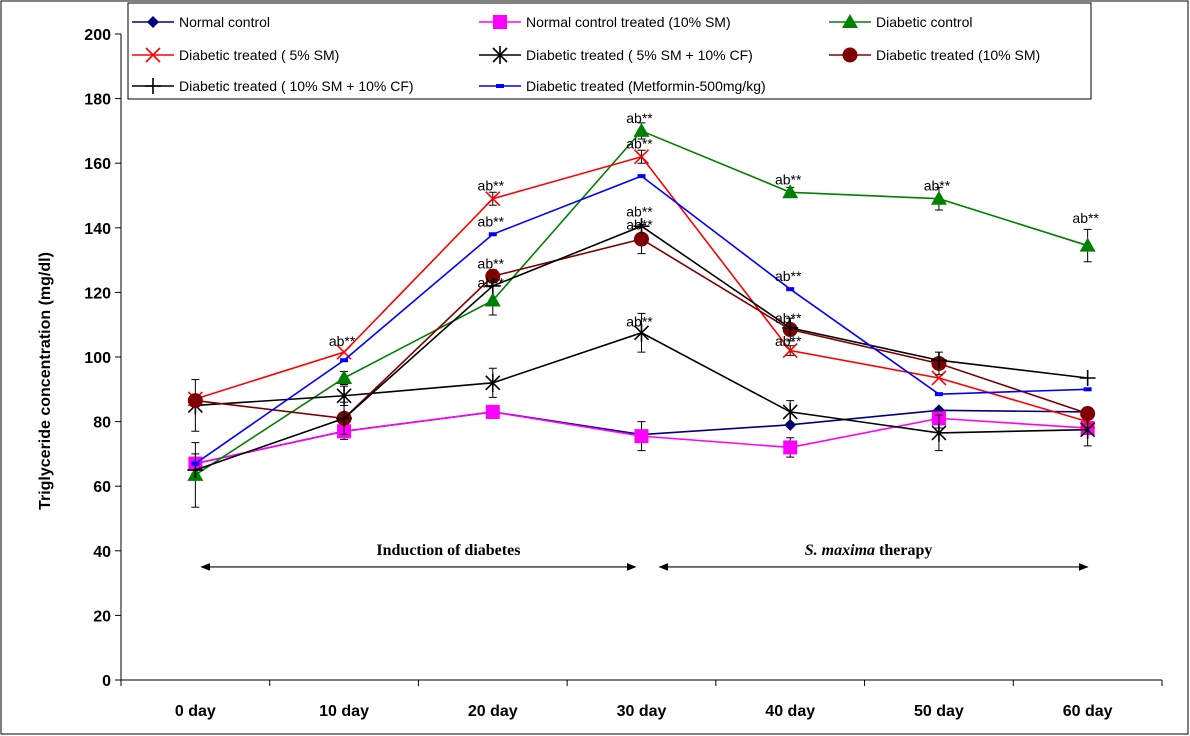 This screenshot has width=1190, height=736. Describe the element at coordinates (97, 100) in the screenshot. I see `y-tick-label: 180` at that location.